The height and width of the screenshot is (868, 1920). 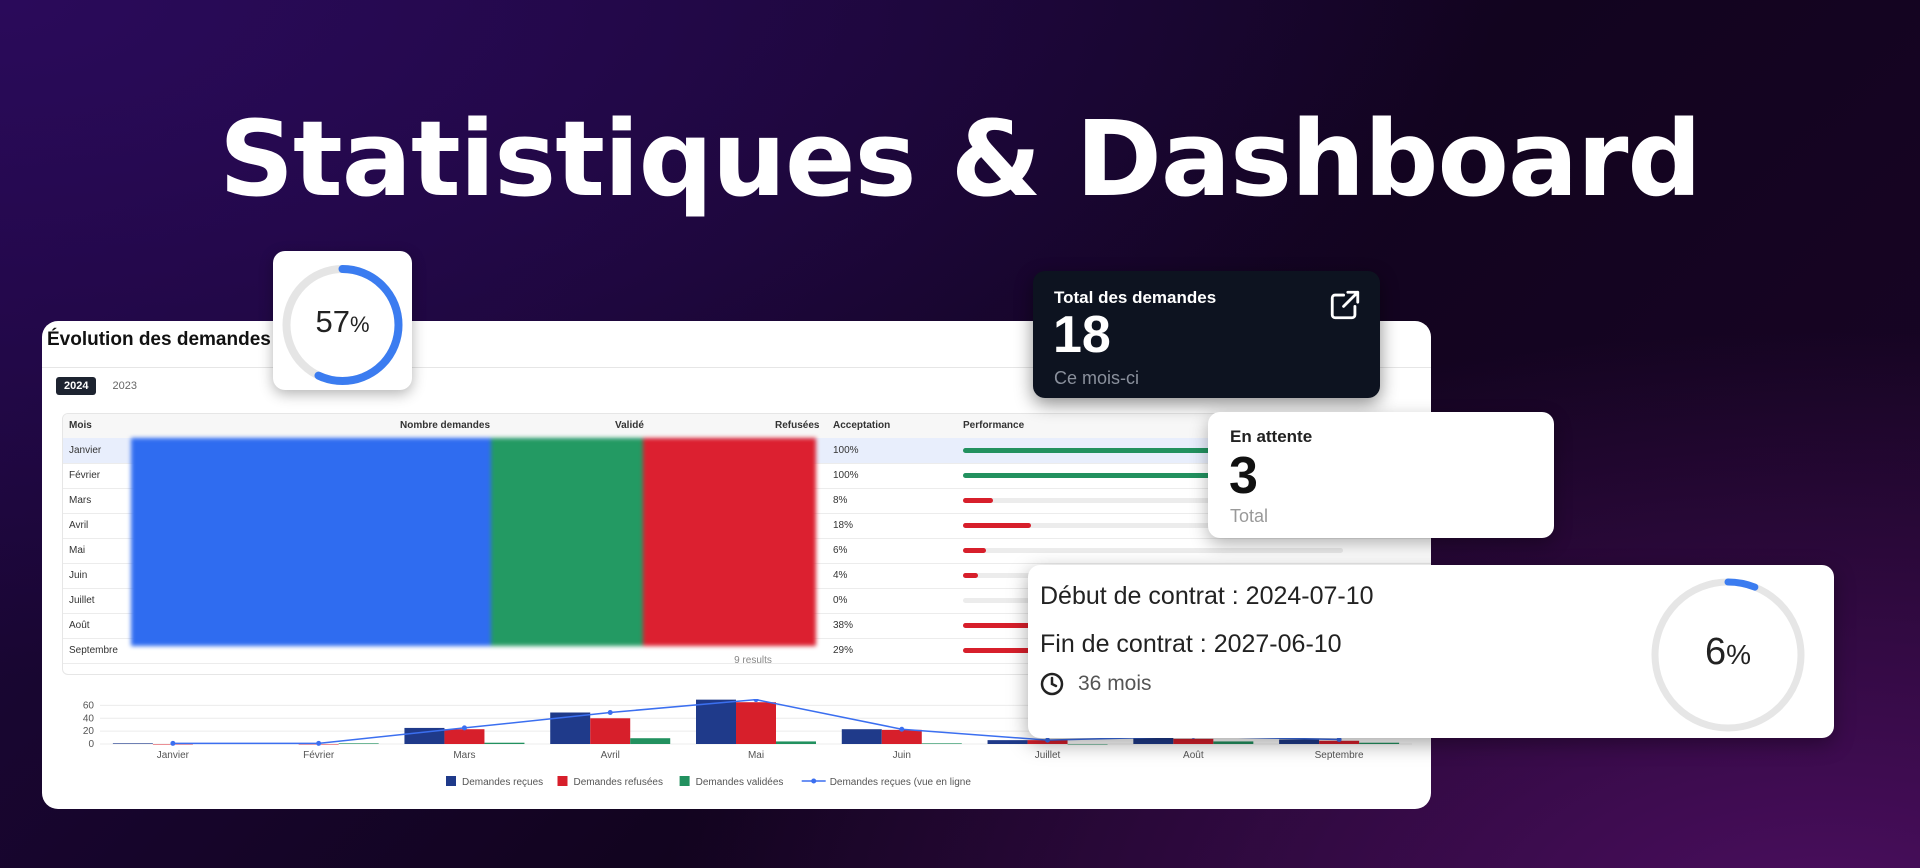 I want to click on x-tick-label: Avril, so click(x=610, y=755).